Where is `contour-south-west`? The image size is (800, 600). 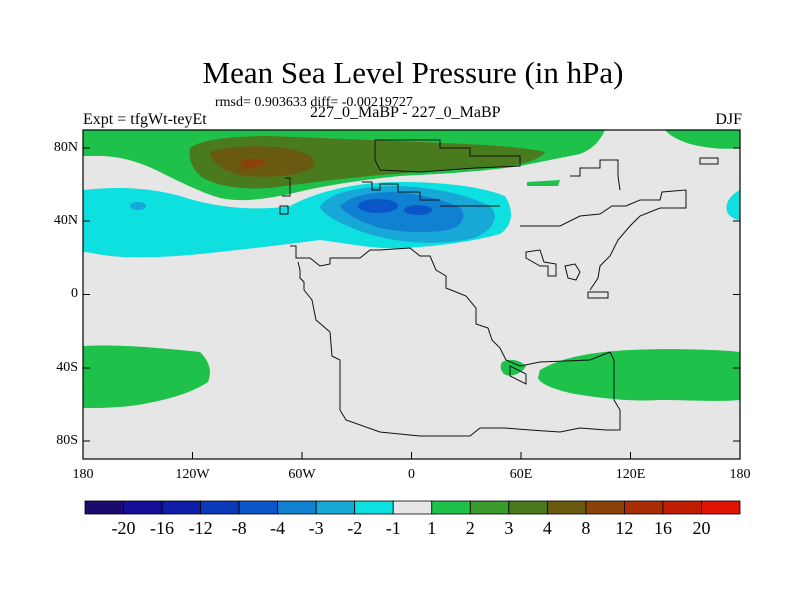 contour-south-west is located at coordinates (146, 376).